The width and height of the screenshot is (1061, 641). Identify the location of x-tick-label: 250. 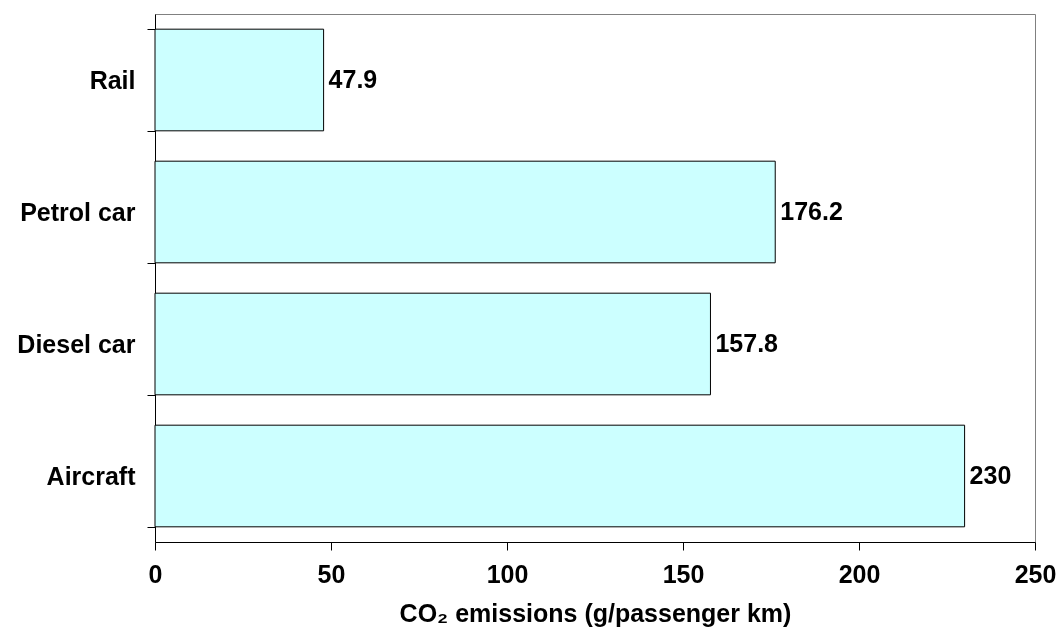
(1035, 573).